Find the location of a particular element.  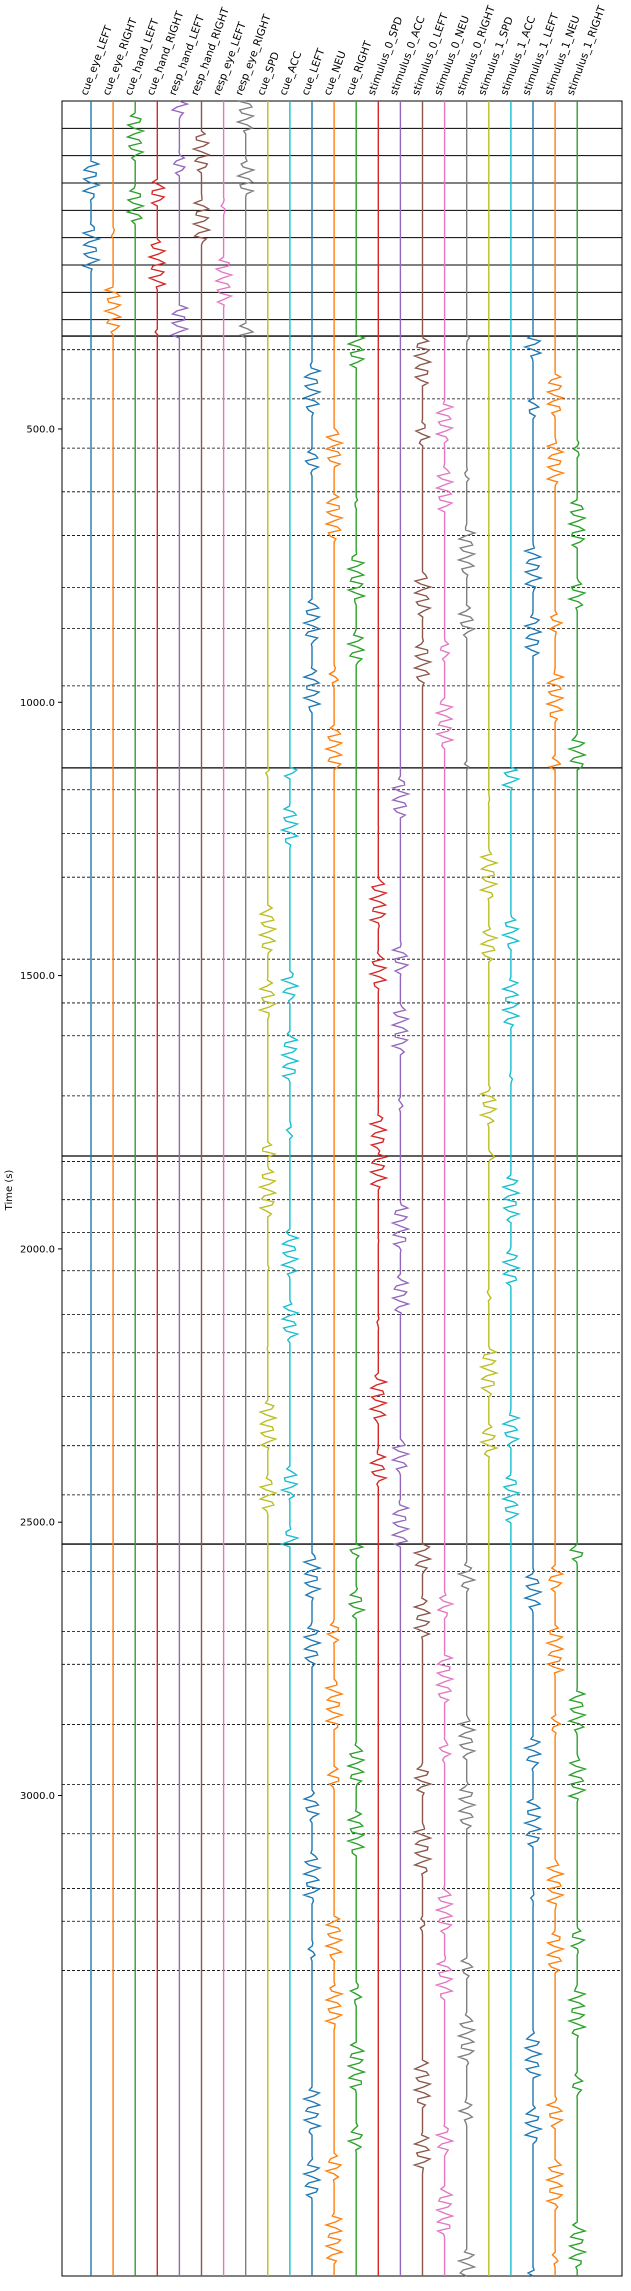

y-tick-label: 1000.0 is located at coordinates (37, 703).